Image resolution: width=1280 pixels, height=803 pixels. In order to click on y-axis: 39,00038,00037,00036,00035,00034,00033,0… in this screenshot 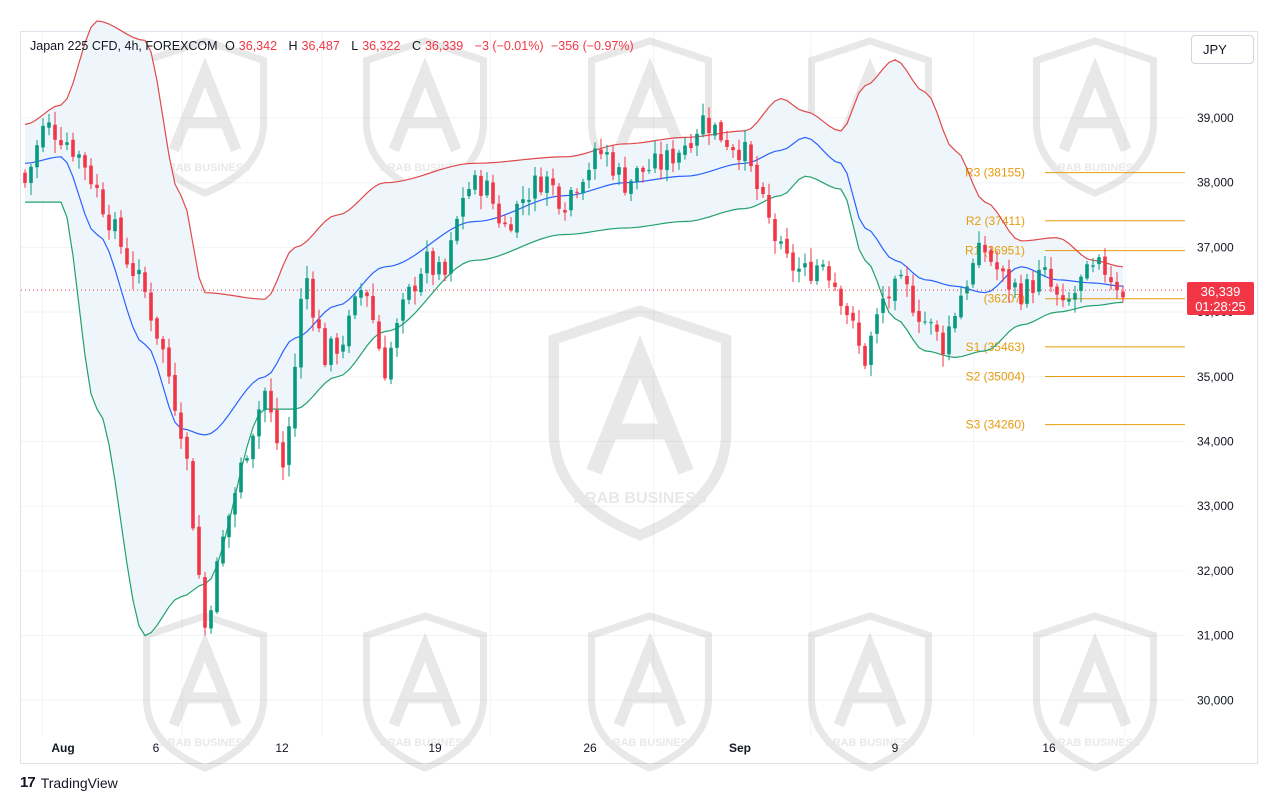, I will do `click(1215, 409)`.